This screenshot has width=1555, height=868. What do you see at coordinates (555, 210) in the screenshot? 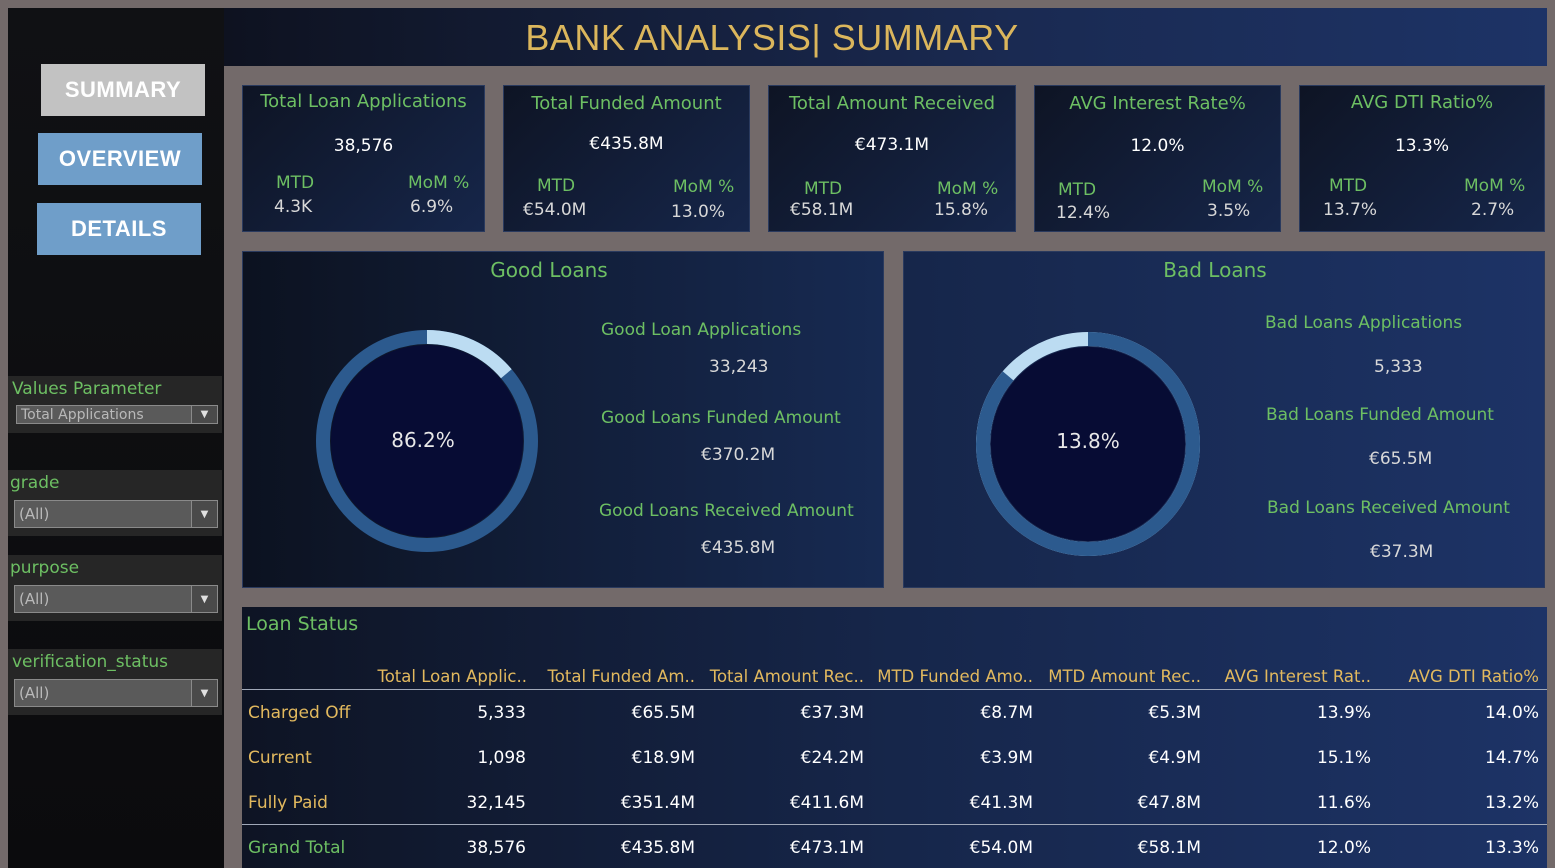
I see `kpi-mtd-value: €54.0M` at bounding box center [555, 210].